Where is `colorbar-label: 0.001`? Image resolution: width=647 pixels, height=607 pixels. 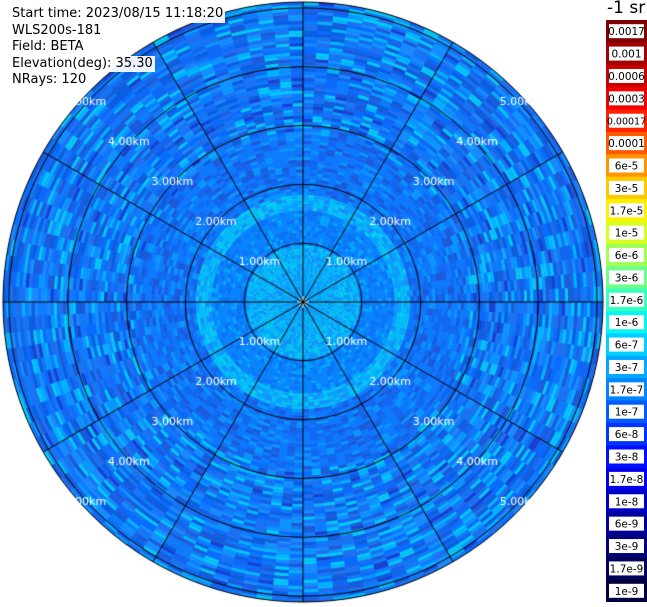
colorbar-label: 0.001 is located at coordinates (626, 55).